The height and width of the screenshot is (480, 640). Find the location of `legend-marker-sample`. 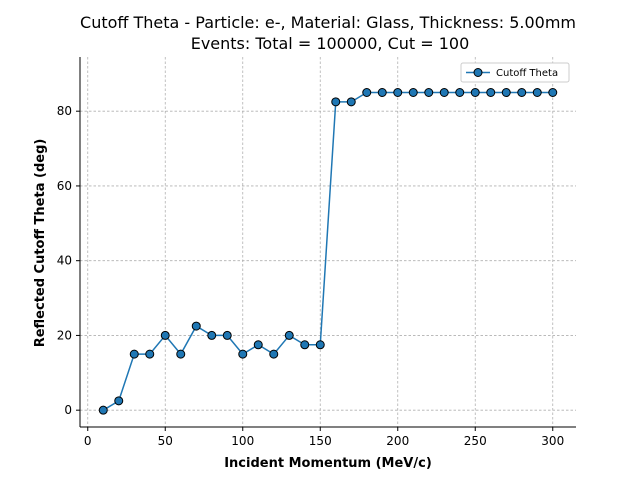

legend-marker-sample is located at coordinates (478, 72).